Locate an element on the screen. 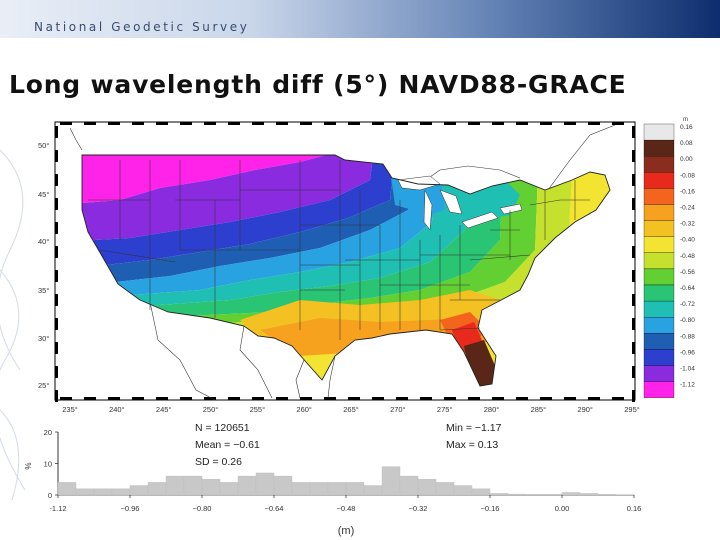 Image resolution: width=720 pixels, height=540 pixels. colorbar-label: -0.08 is located at coordinates (687, 175).